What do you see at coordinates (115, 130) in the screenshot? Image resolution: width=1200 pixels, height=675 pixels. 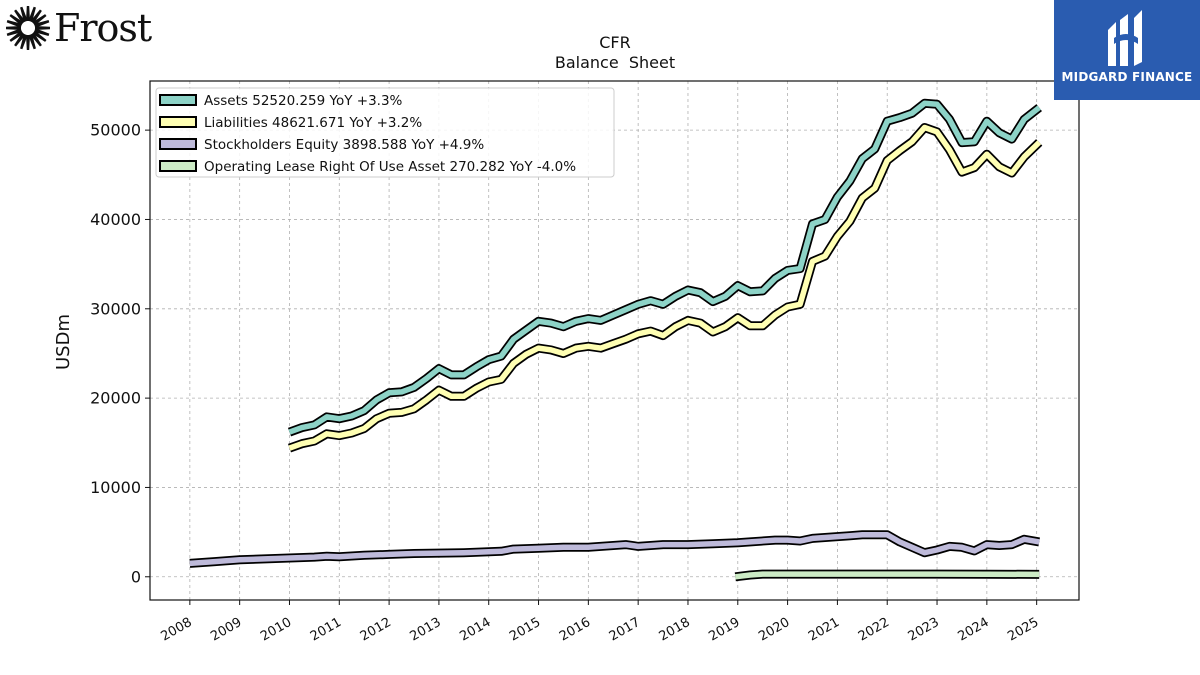 I see `y-tick-label: 50000` at bounding box center [115, 130].